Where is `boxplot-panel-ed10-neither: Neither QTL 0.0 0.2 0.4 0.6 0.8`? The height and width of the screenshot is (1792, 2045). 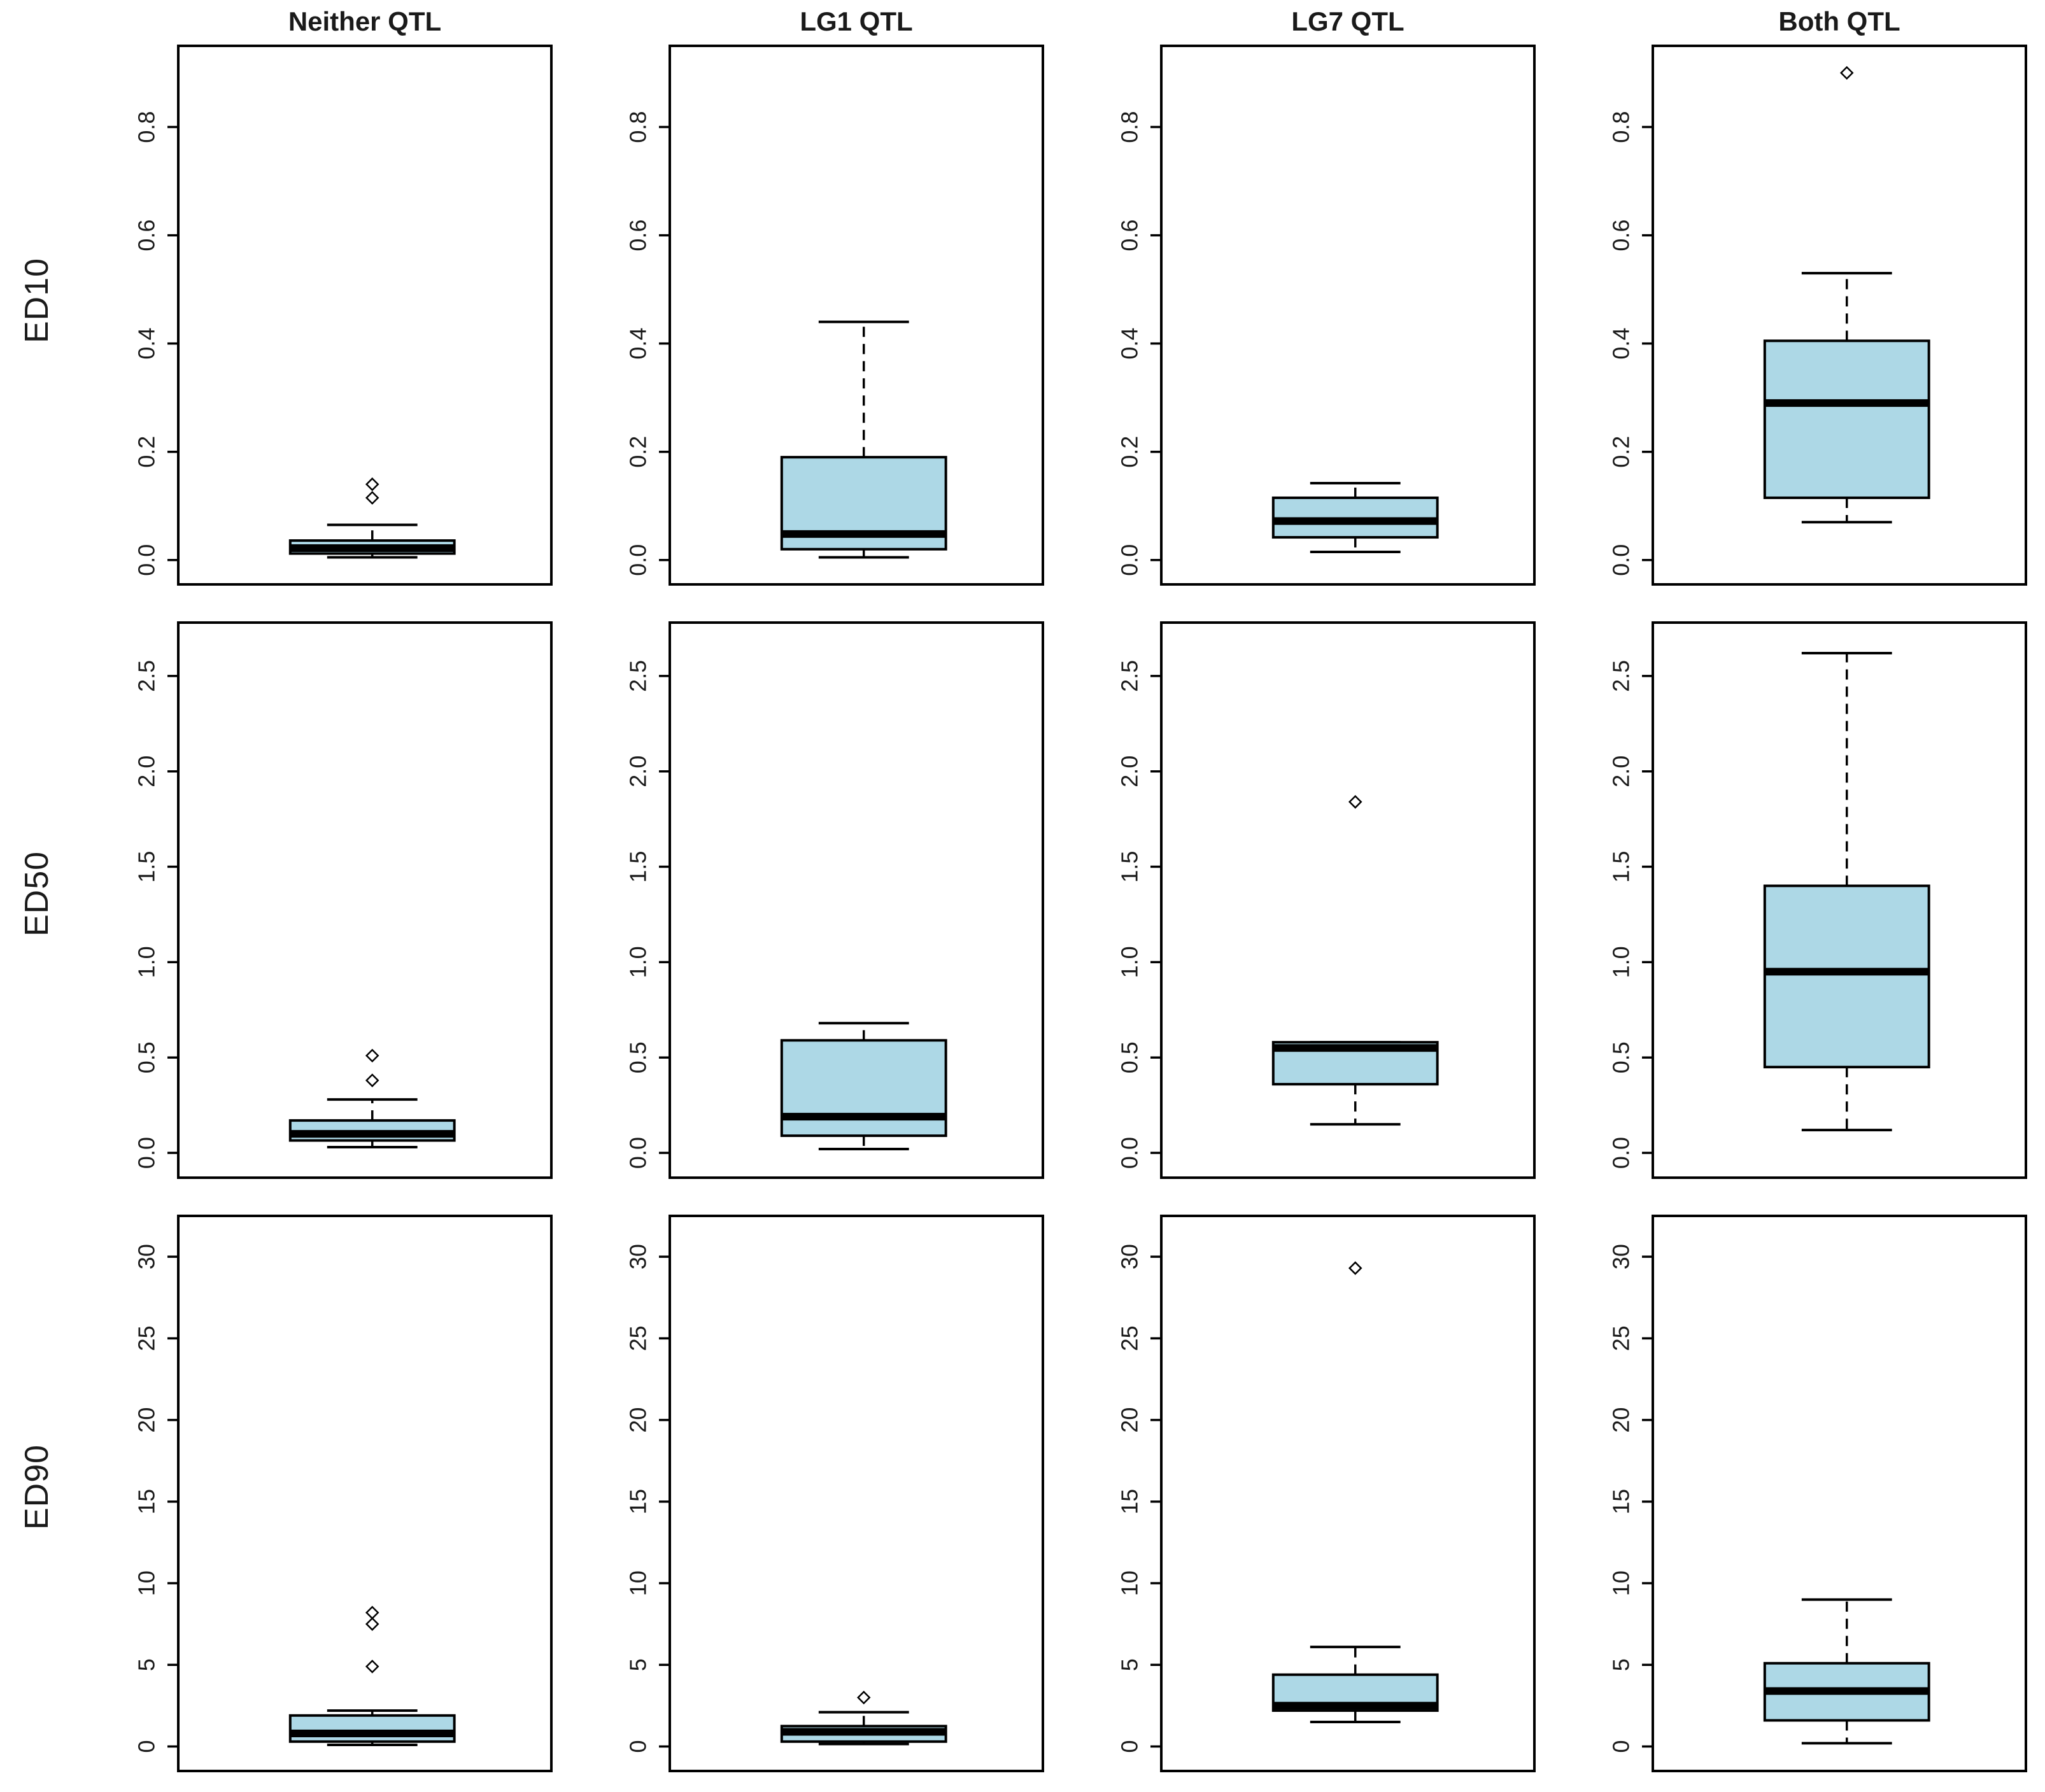
boxplot-panel-ed10-neither: Neither QTL 0.0 0.2 0.4 0.6 0.8 is located at coordinates (317, 300).